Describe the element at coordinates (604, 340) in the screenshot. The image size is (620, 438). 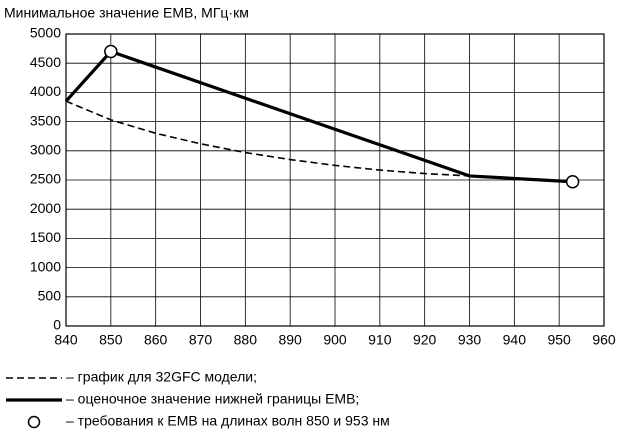
I see `x-tick-label: 960` at that location.